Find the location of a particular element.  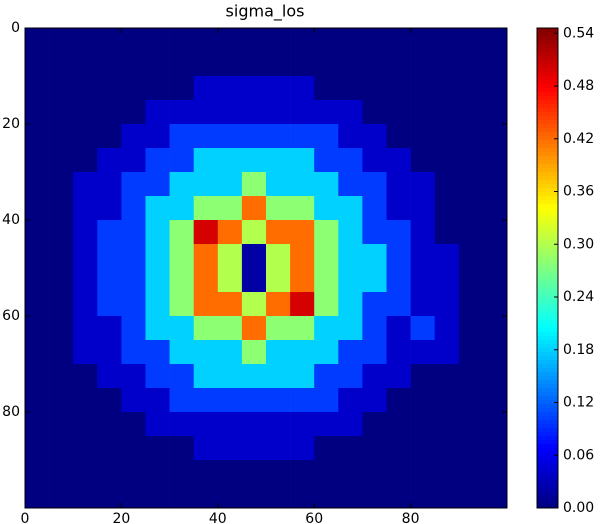

colorbar-tick-label: 0.18 is located at coordinates (578, 350).